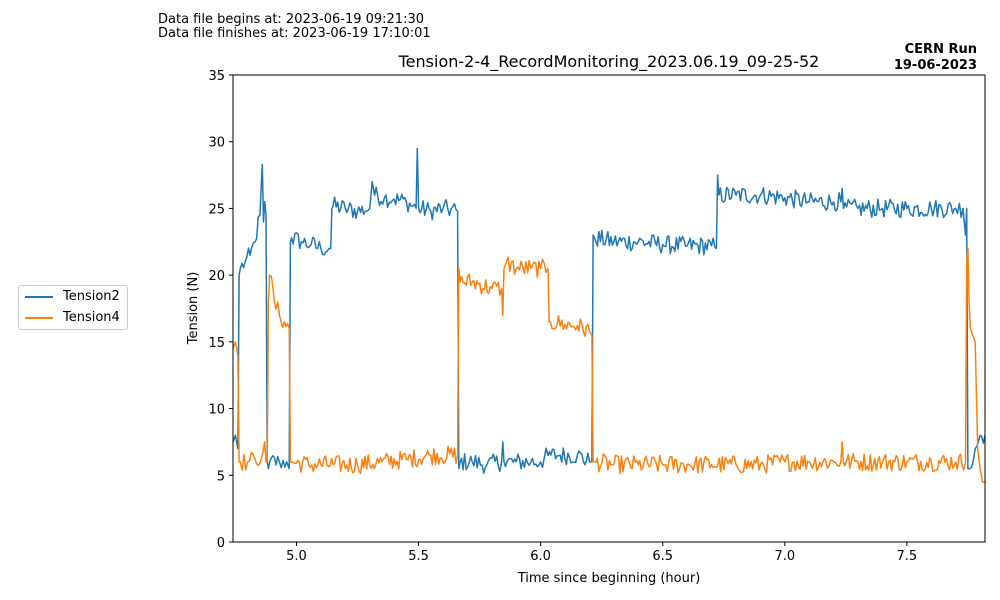  Describe the element at coordinates (216, 343) in the screenshot. I see `y-tick-label: 15` at that location.